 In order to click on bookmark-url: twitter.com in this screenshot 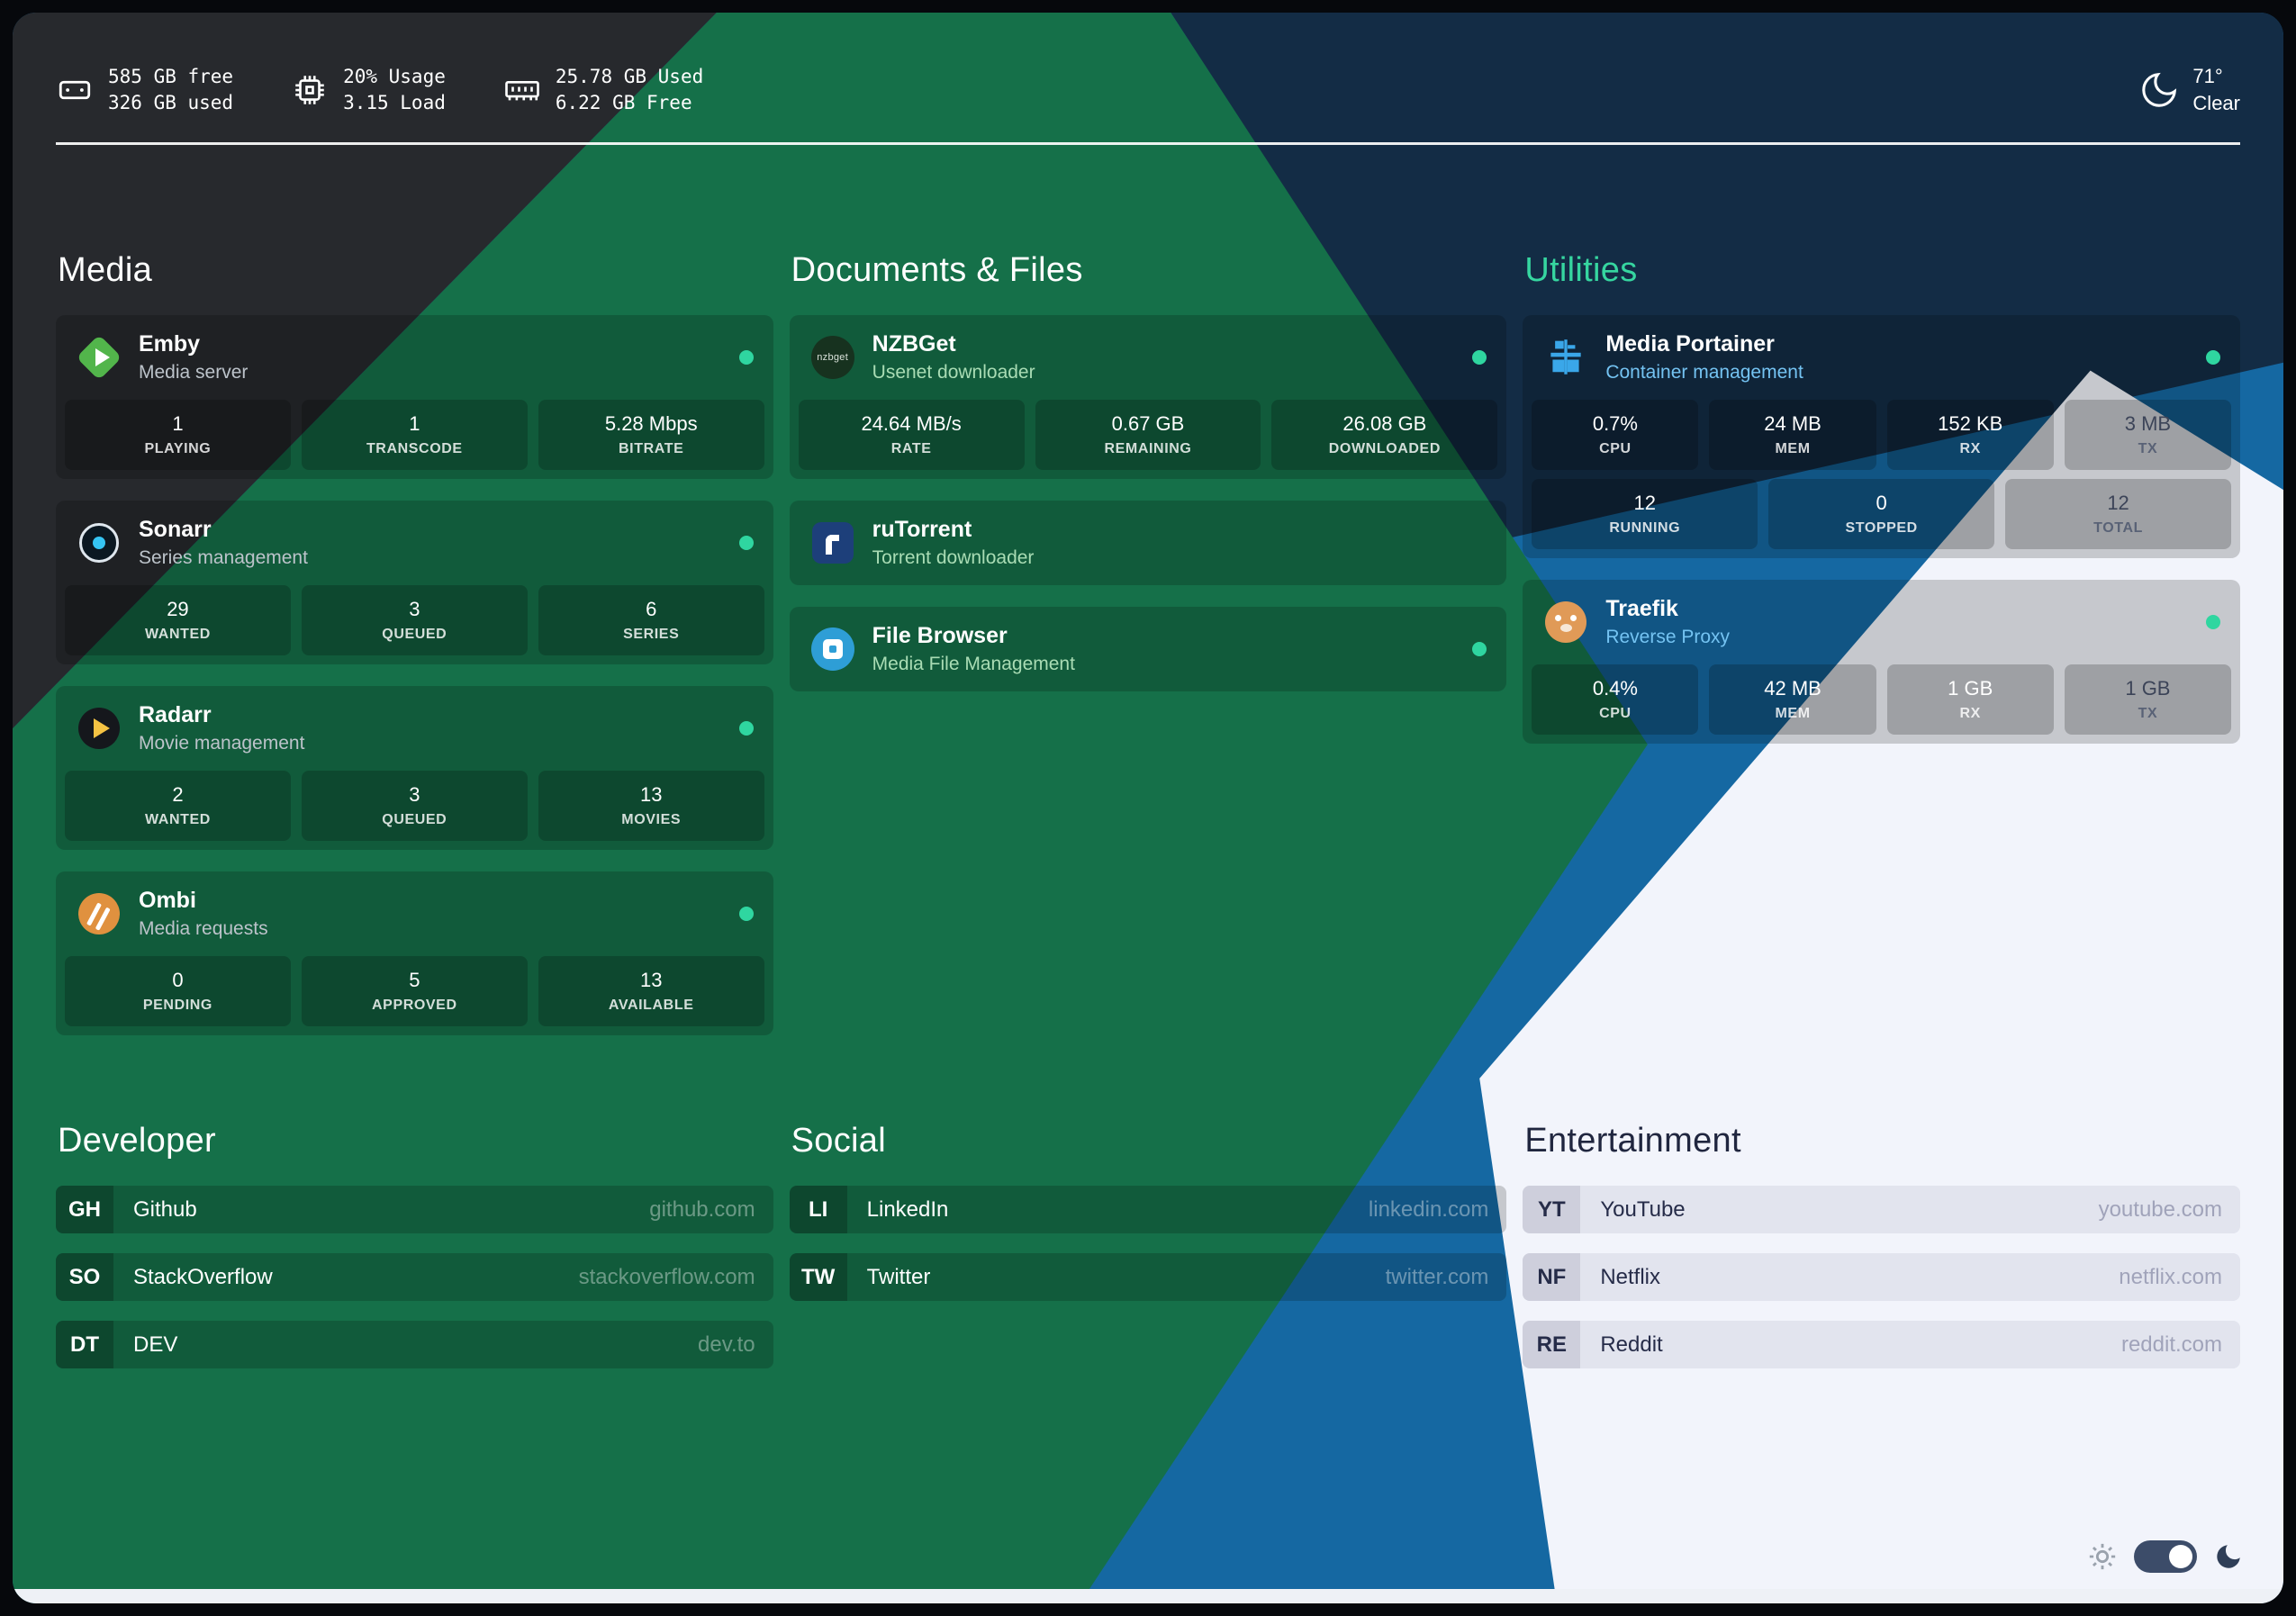, I will do `click(1437, 1276)`.